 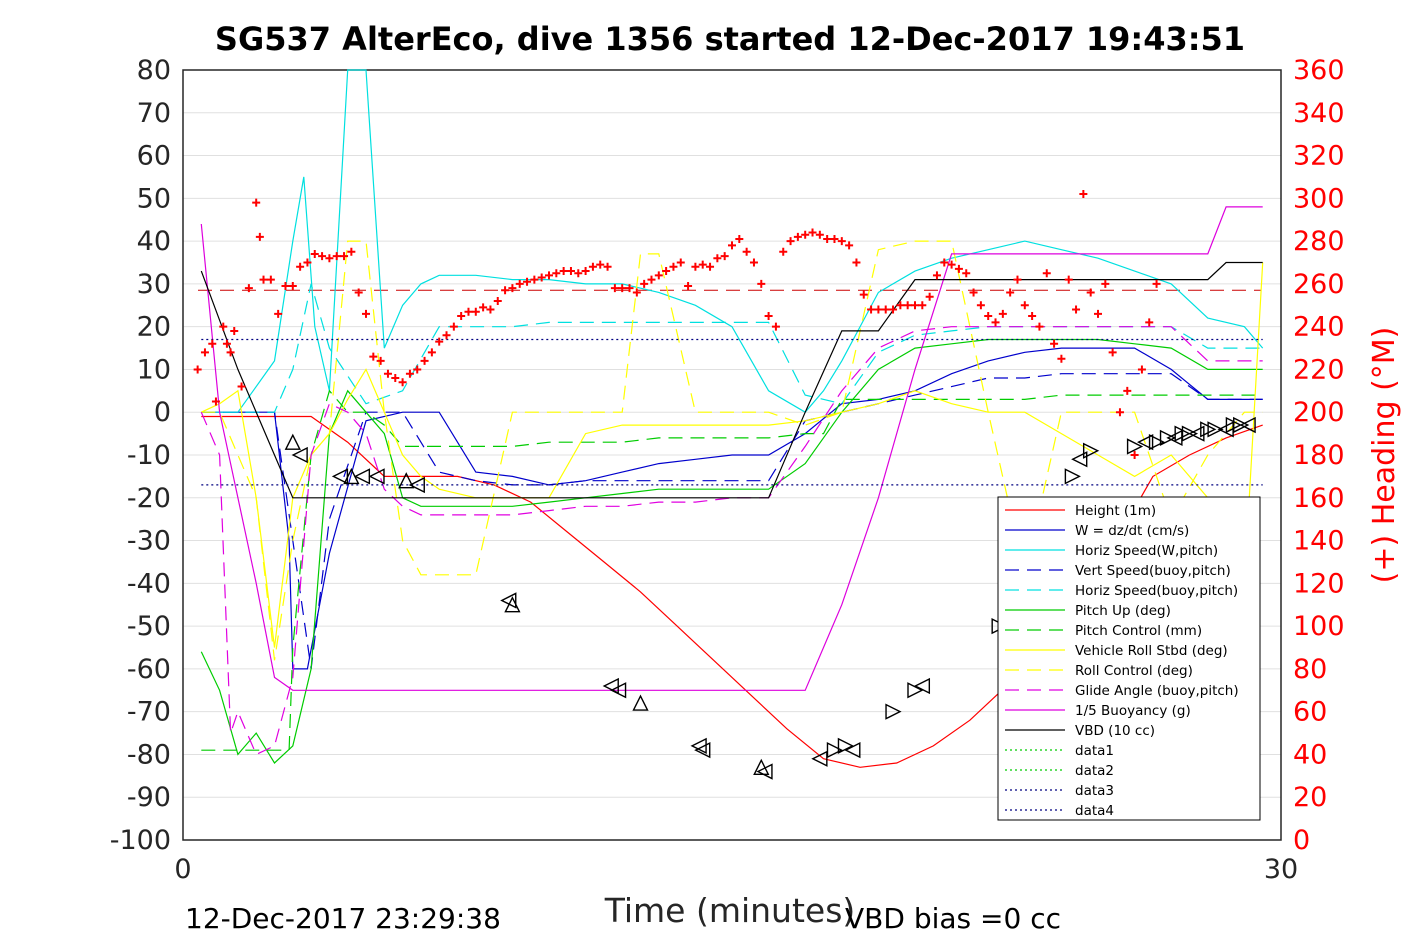 I want to click on y-tick-right-label: 300, so click(x=1319, y=198).